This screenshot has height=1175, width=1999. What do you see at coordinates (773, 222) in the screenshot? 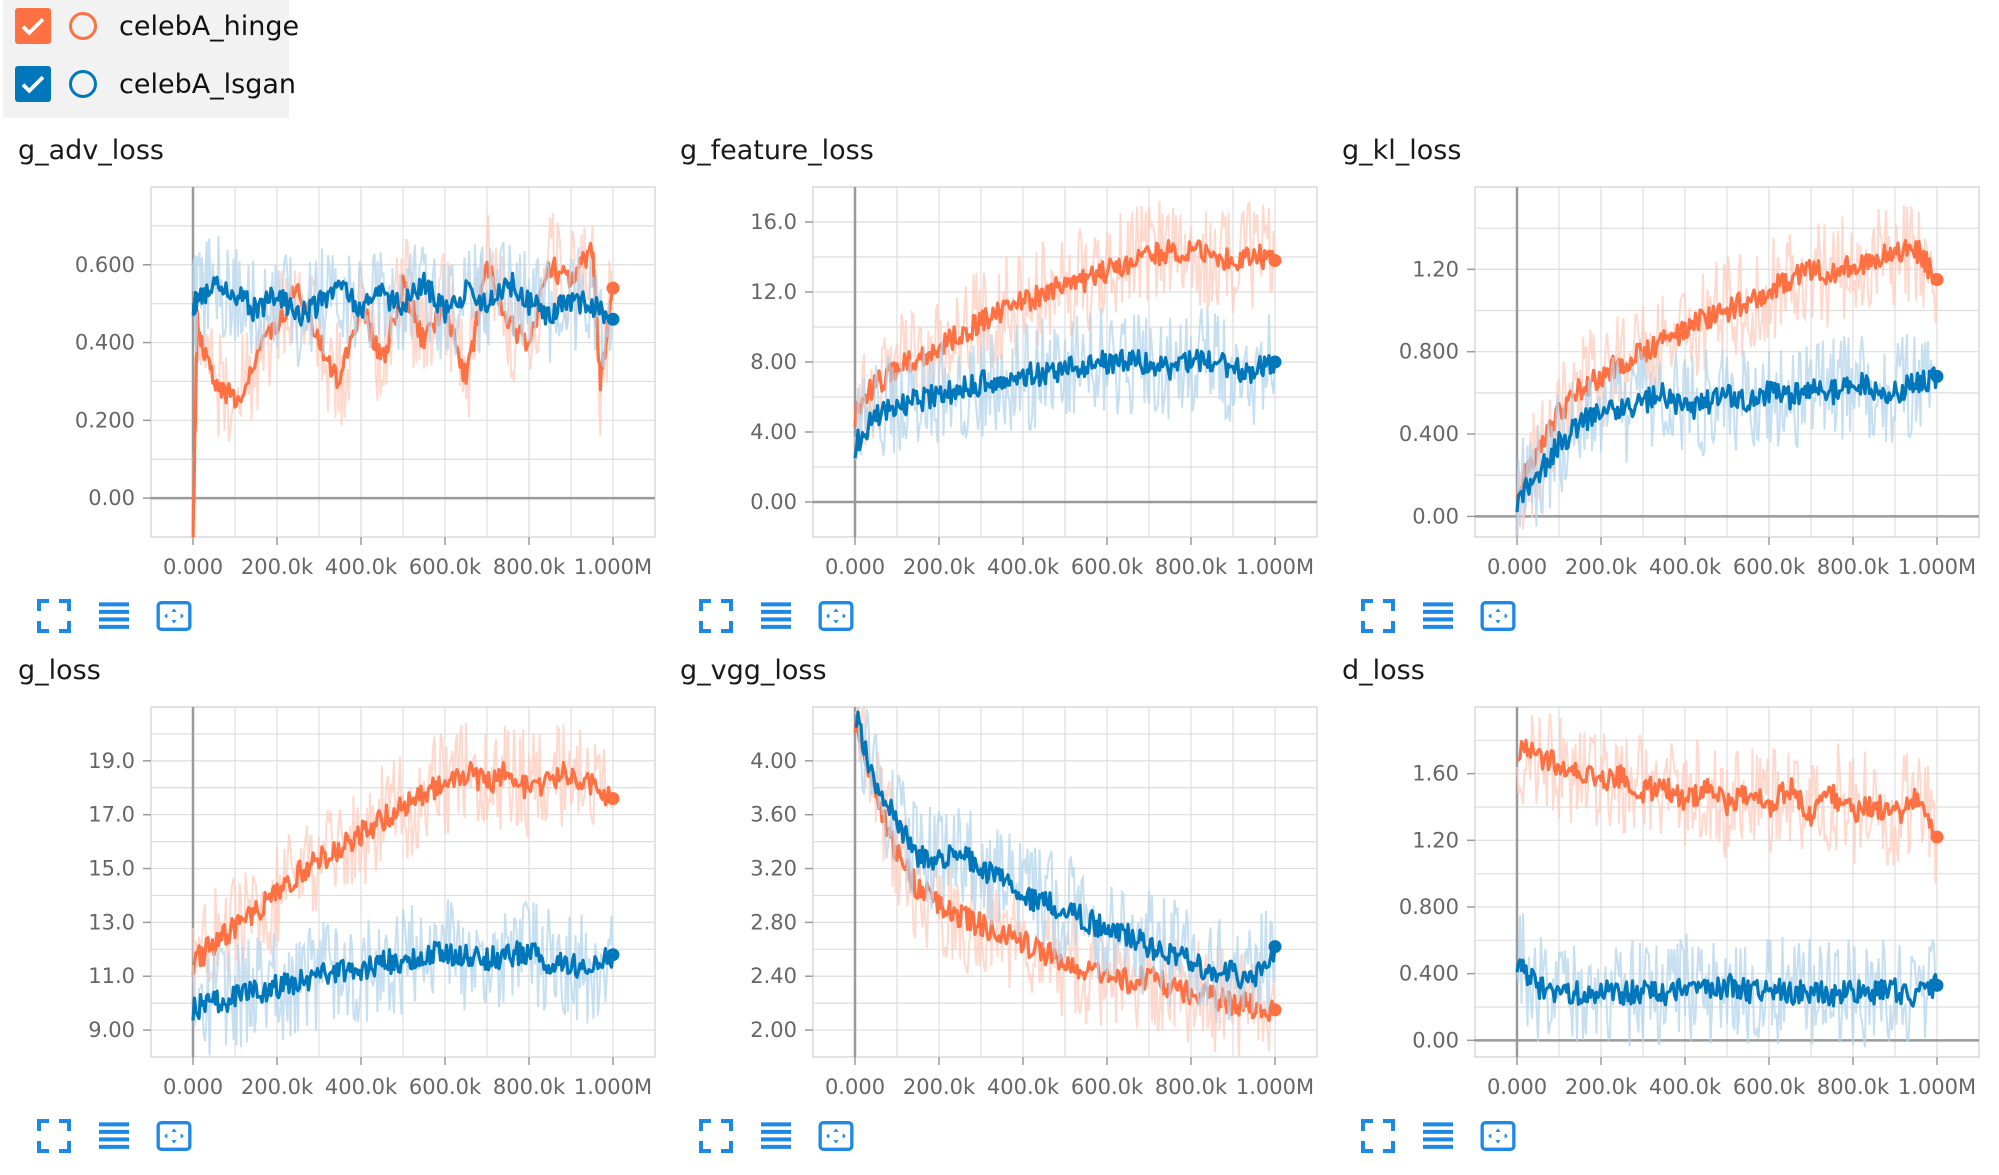
I see `y-tick-label: 16.0` at bounding box center [773, 222].